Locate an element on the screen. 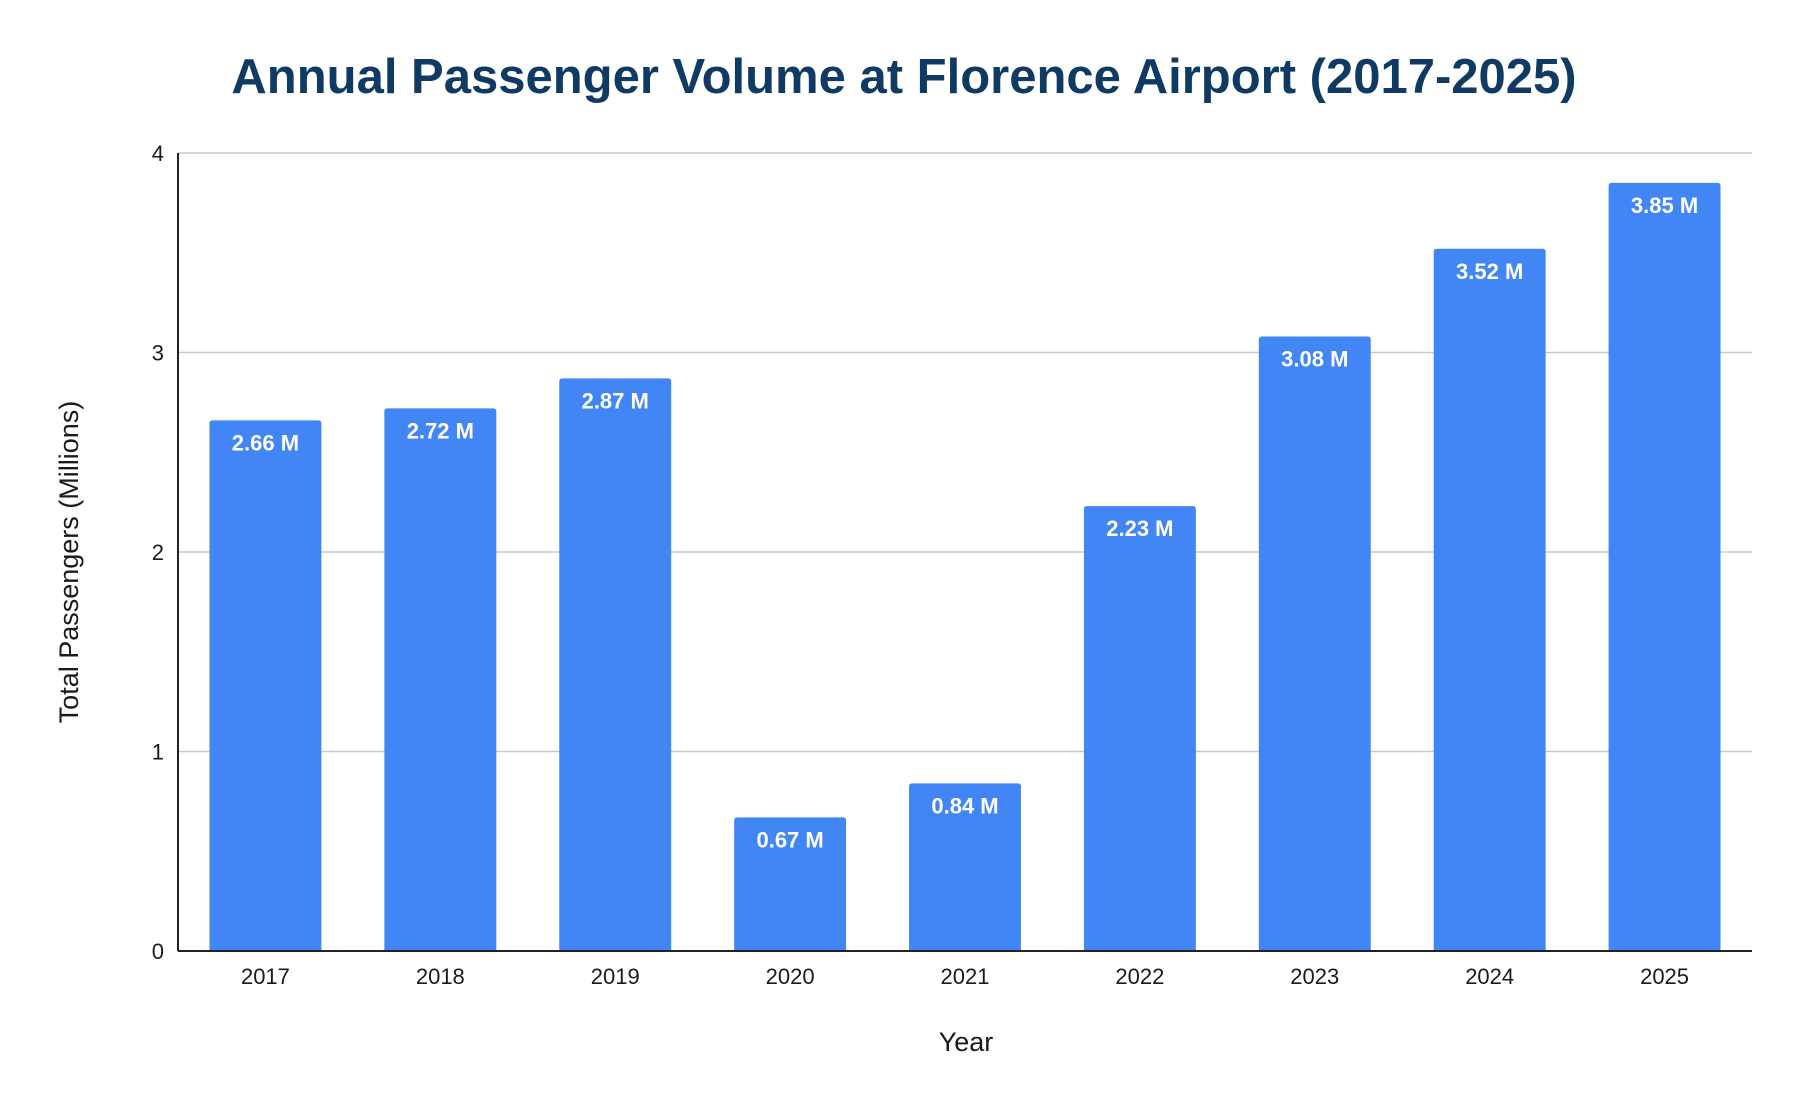 The image size is (1798, 1108). data-label-2025: 3.85 M is located at coordinates (1664, 205).